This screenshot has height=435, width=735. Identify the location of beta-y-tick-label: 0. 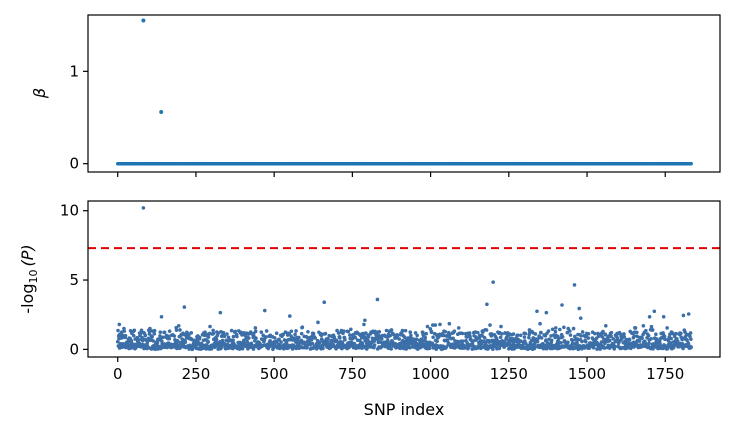
(74, 164).